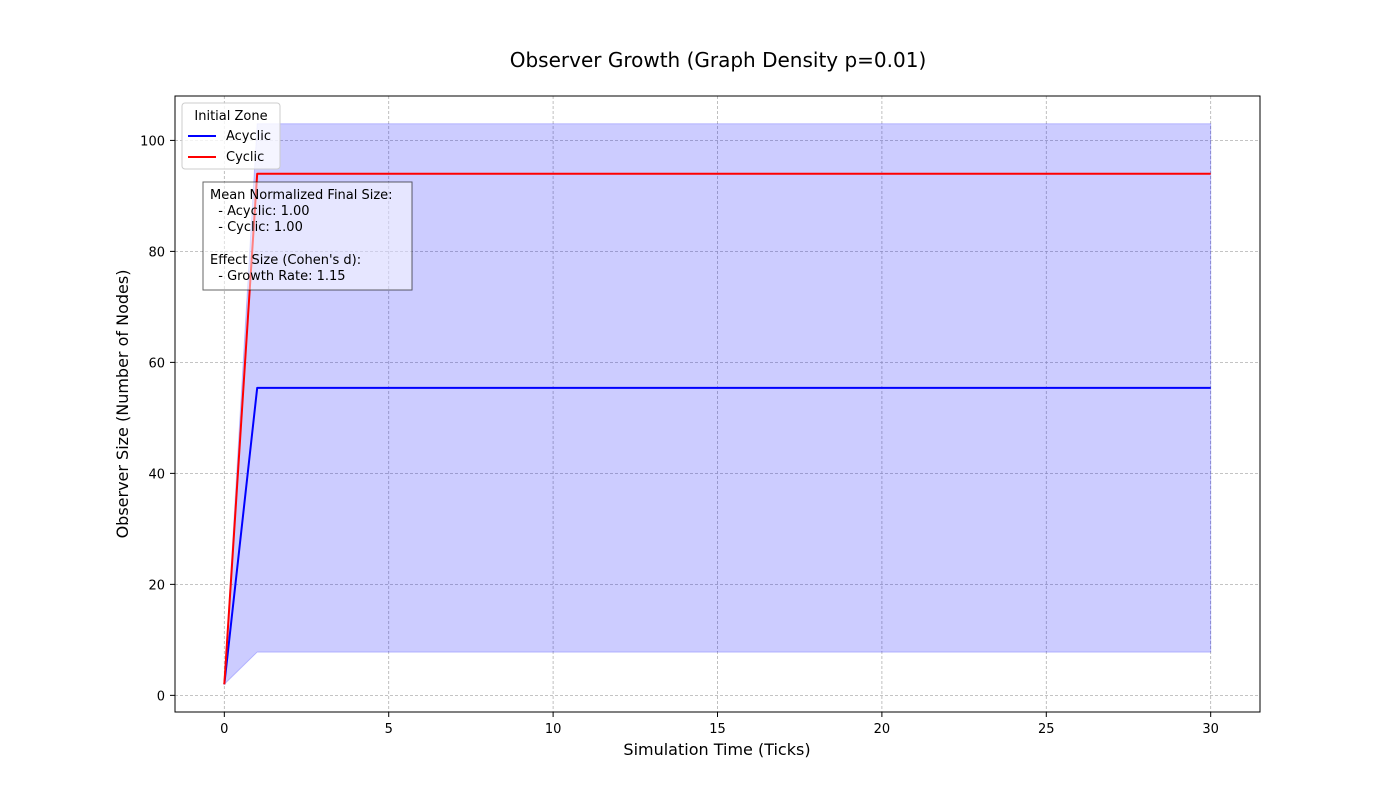 This screenshot has height=800, width=1400. I want to click on legend: Initial Zone Acyclic Cyclic, so click(231, 136).